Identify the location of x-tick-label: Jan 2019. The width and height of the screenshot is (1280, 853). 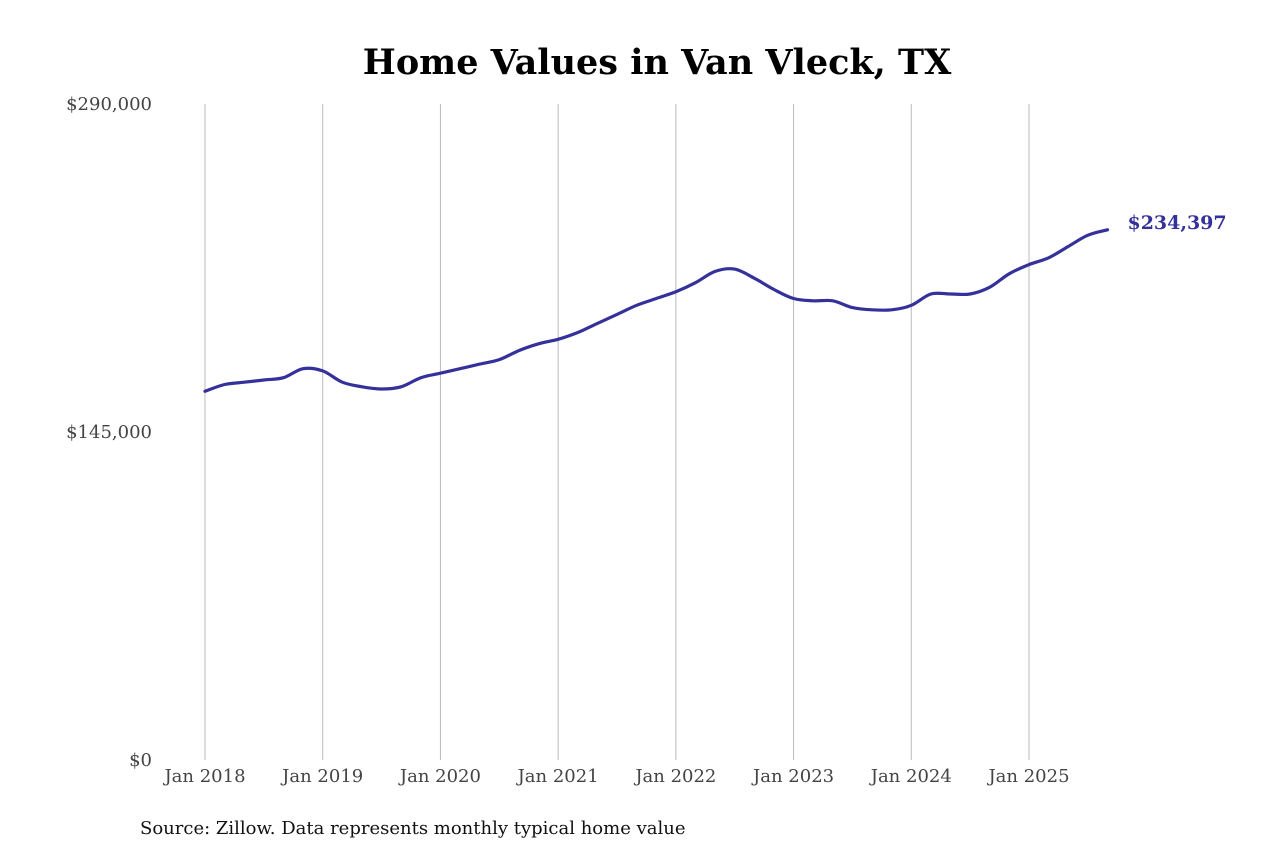
(321, 776).